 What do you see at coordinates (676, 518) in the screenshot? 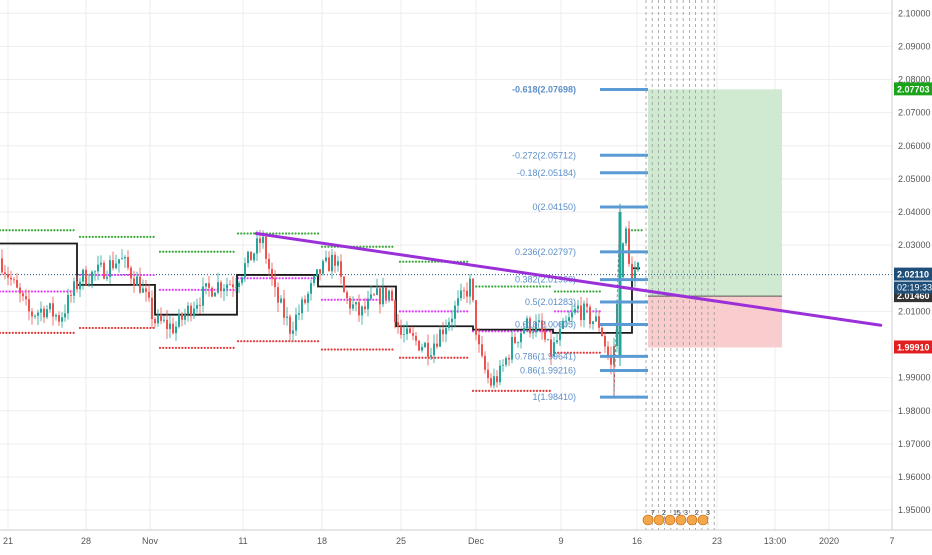
I see `event-badges: 7 2 15 3 2 3` at bounding box center [676, 518].